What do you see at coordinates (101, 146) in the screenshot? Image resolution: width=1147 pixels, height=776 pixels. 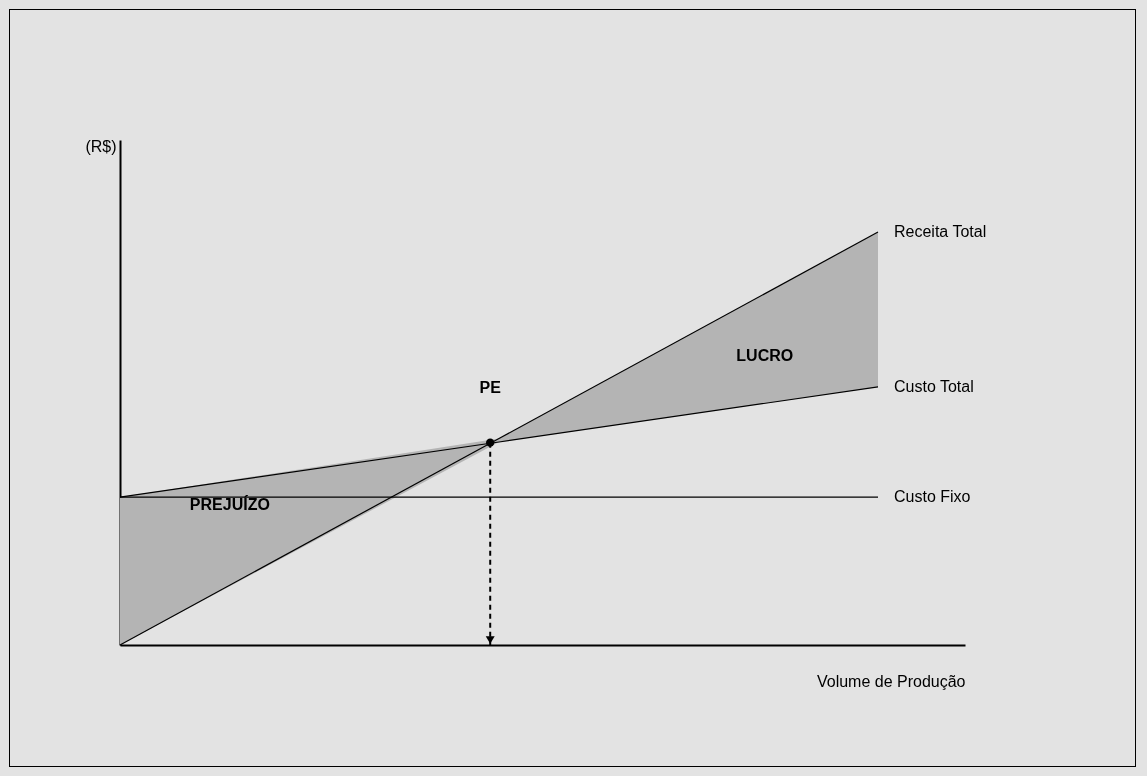 I see `y-axis-title: (R$)` at bounding box center [101, 146].